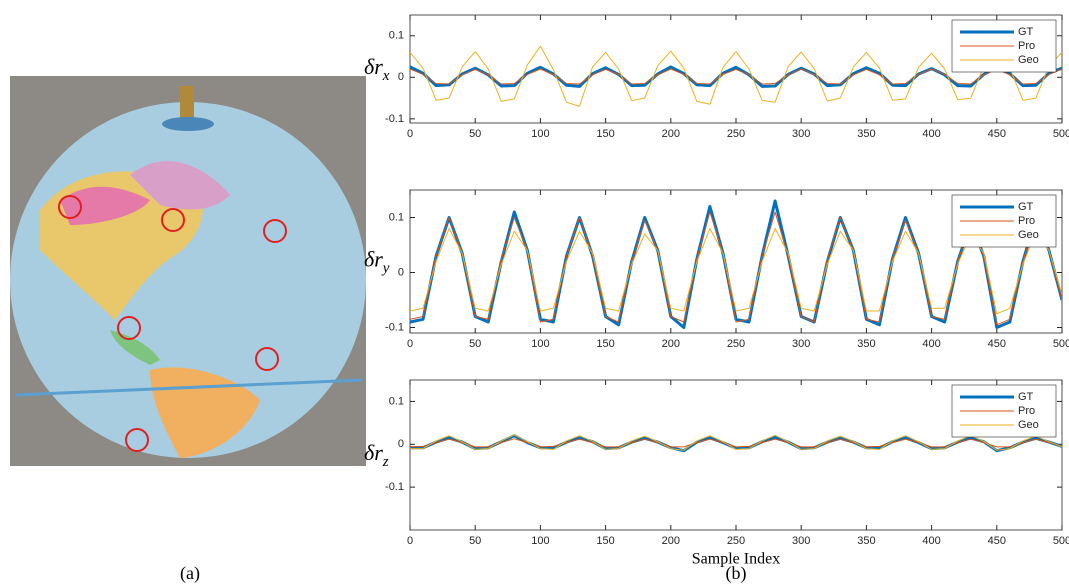 Image resolution: width=1069 pixels, height=587 pixels. Describe the element at coordinates (736, 559) in the screenshot. I see `x-axis-label: Sample Index` at that location.